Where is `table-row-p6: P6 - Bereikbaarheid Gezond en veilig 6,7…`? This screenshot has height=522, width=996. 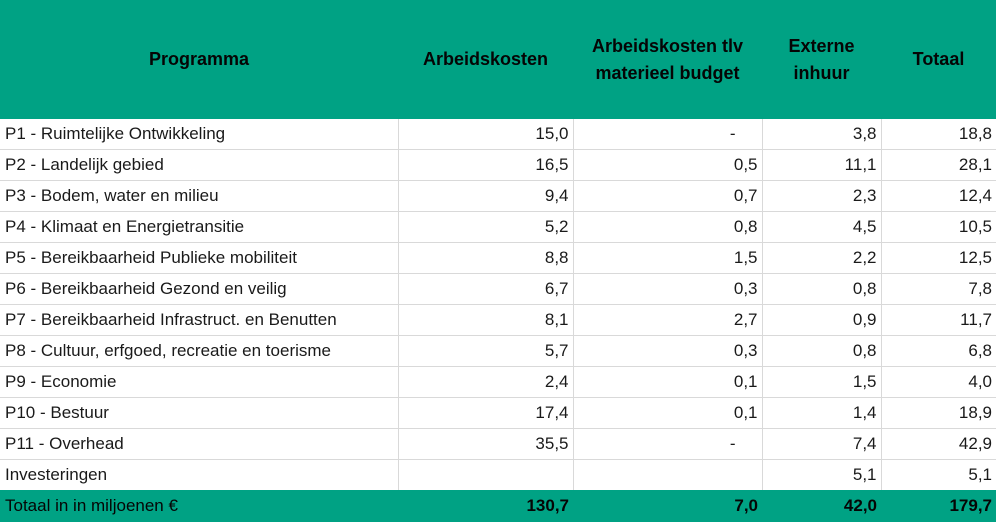
table-row-p6: P6 - Bereikbaarheid Gezond en veilig 6,7… is located at coordinates (498, 289).